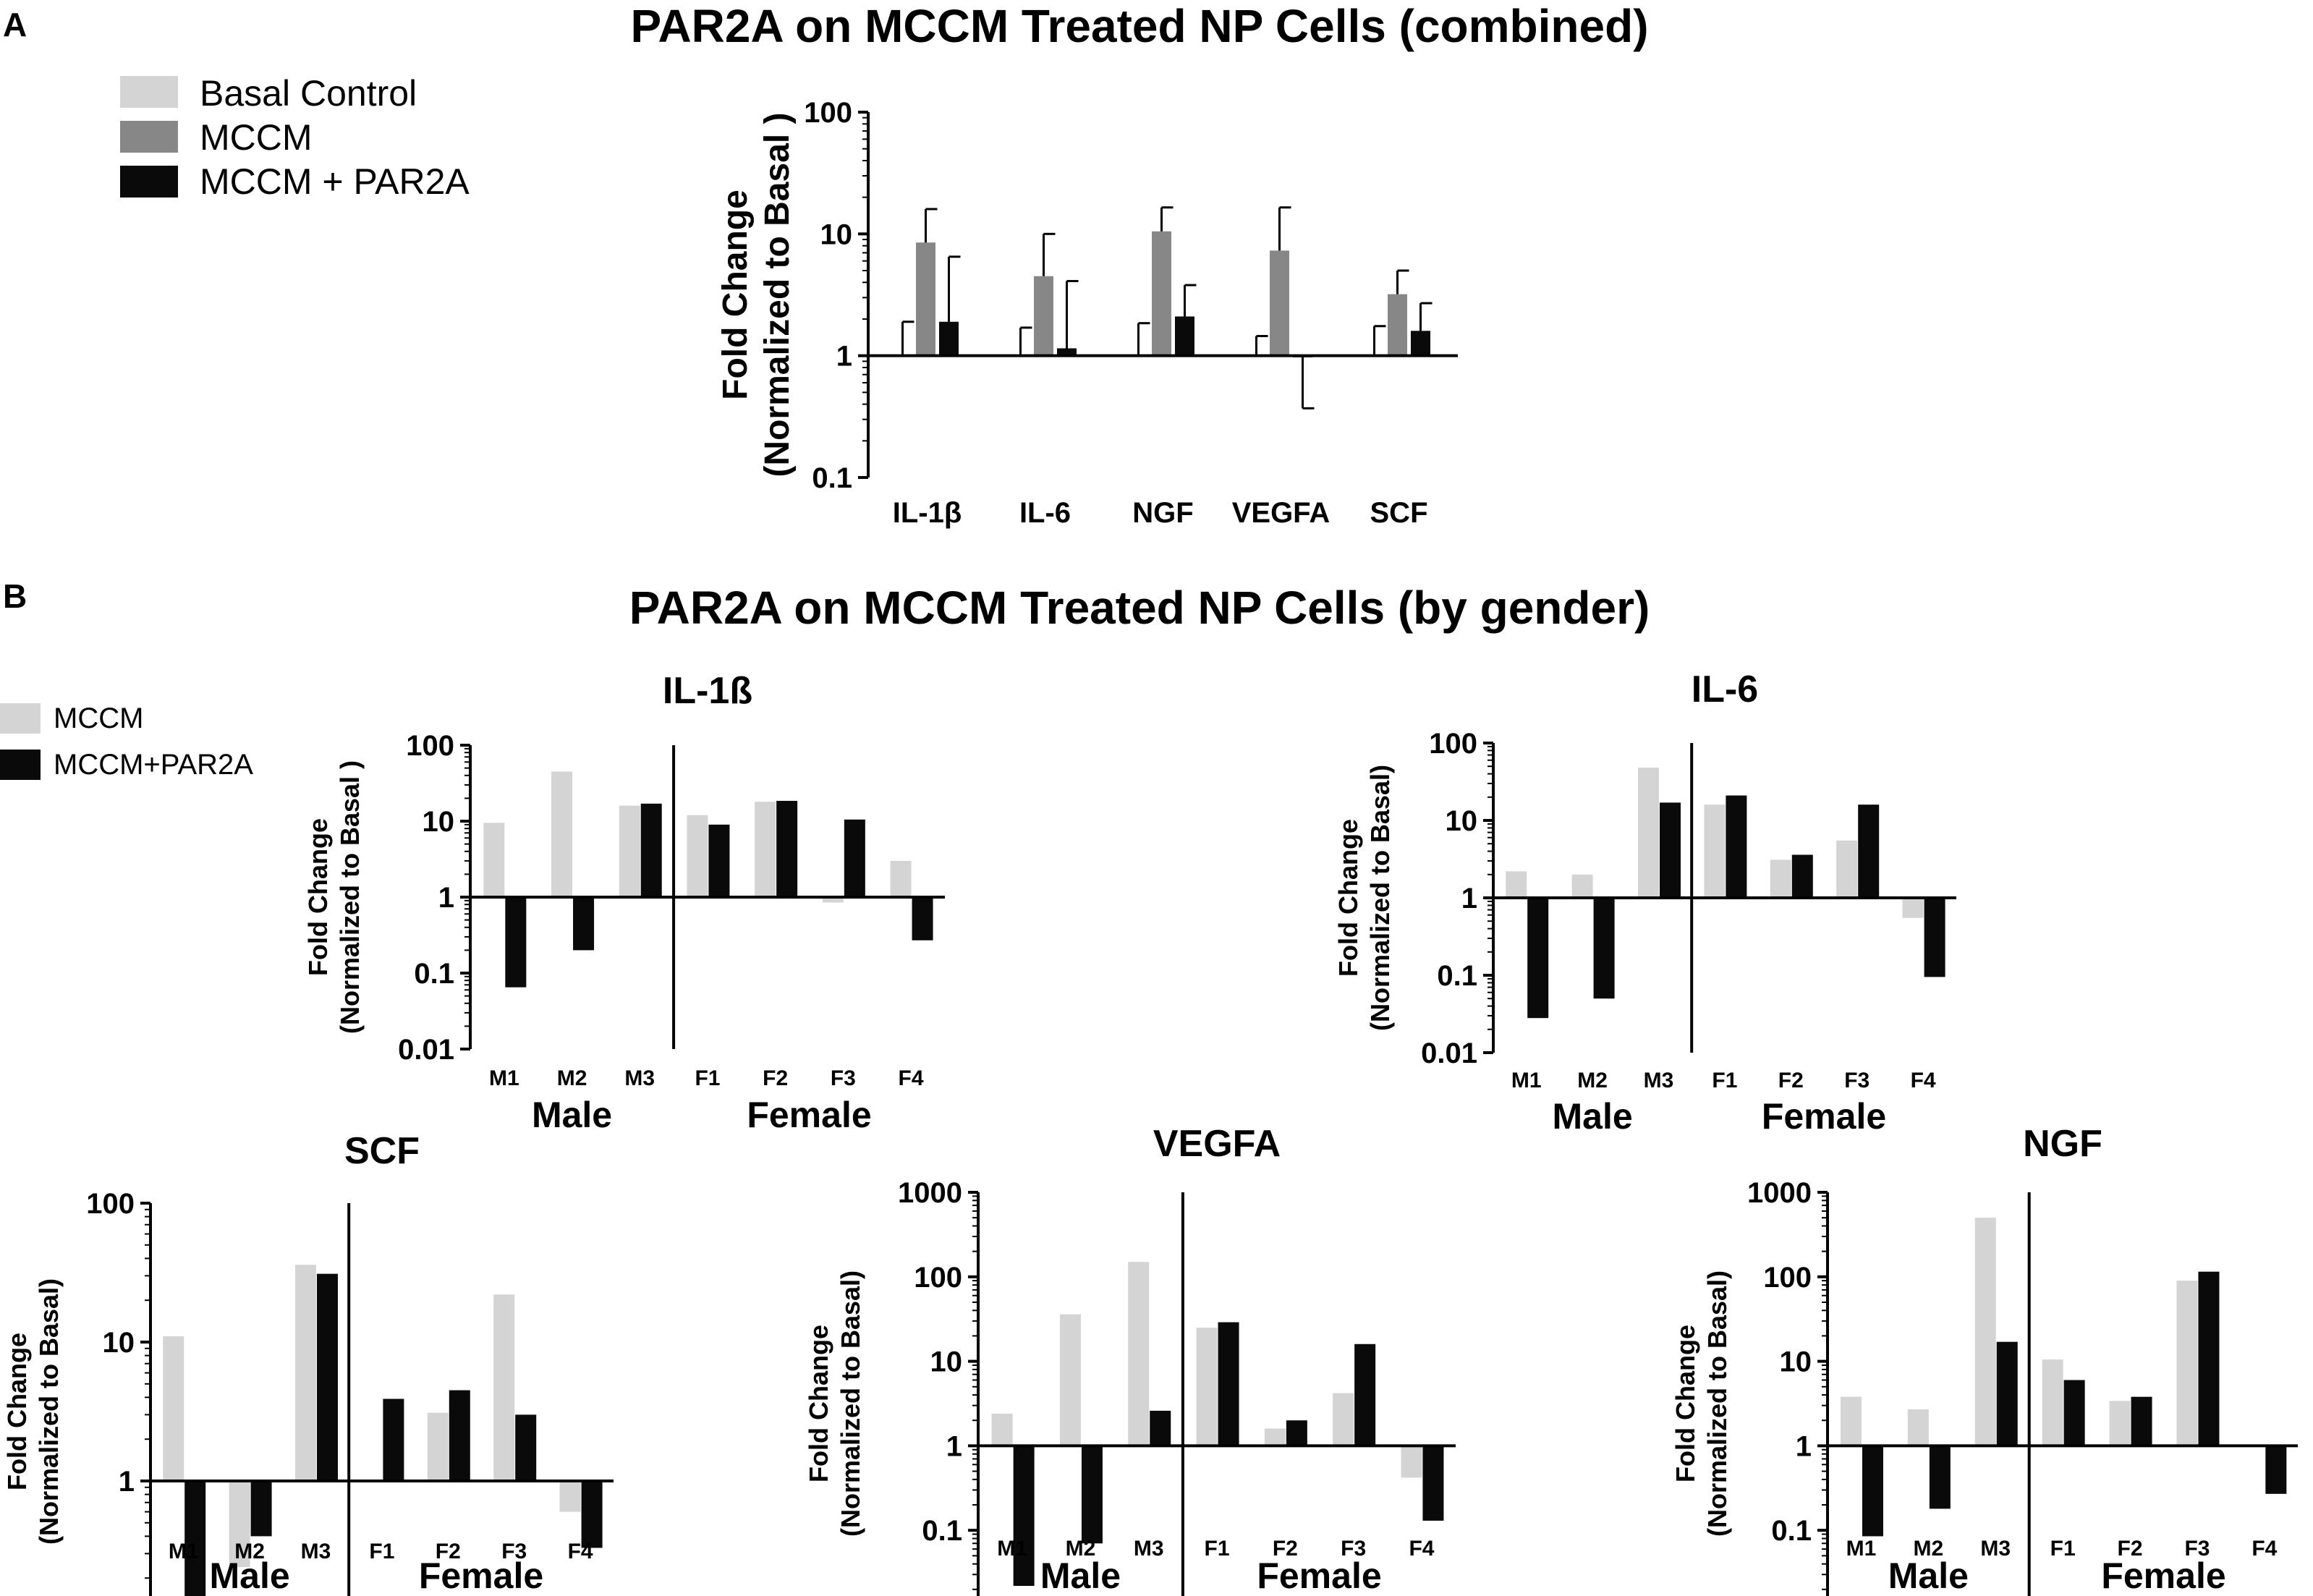 The width and height of the screenshot is (2313, 1596). What do you see at coordinates (308, 93) in the screenshot?
I see `legend-label-basal: Basal Control` at bounding box center [308, 93].